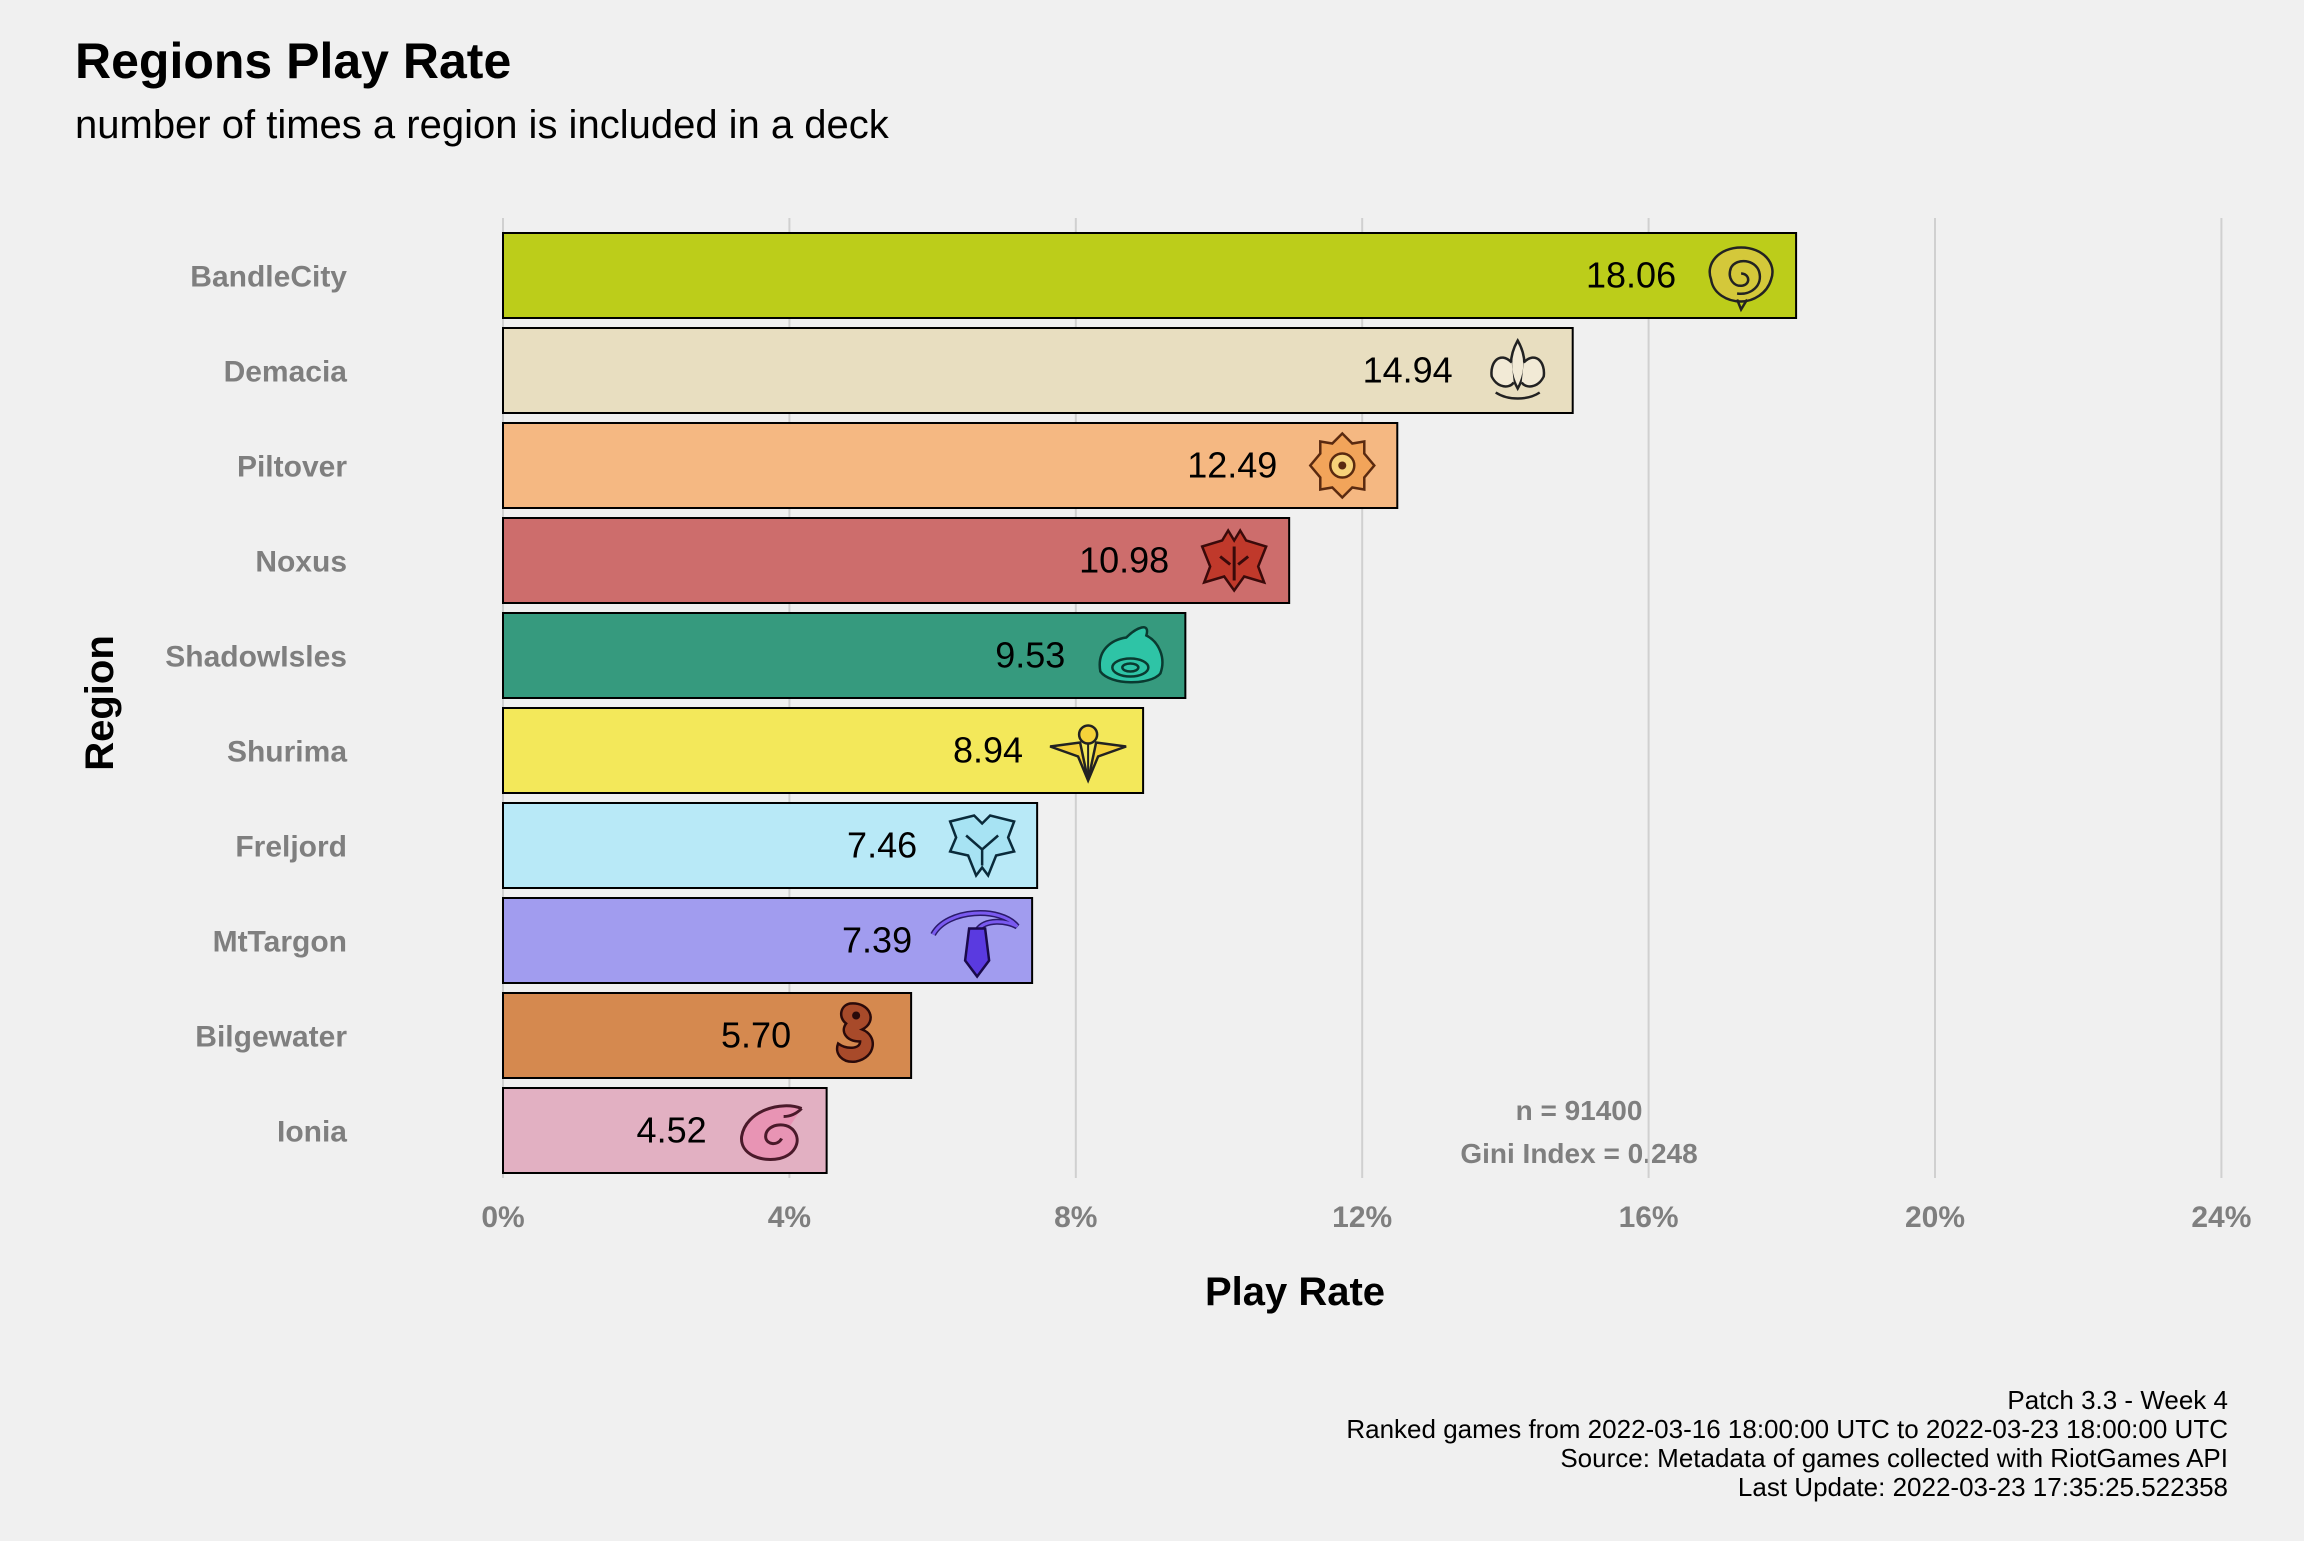 The width and height of the screenshot is (2304, 1541). I want to click on bandlecity-icon, so click(1741, 279).